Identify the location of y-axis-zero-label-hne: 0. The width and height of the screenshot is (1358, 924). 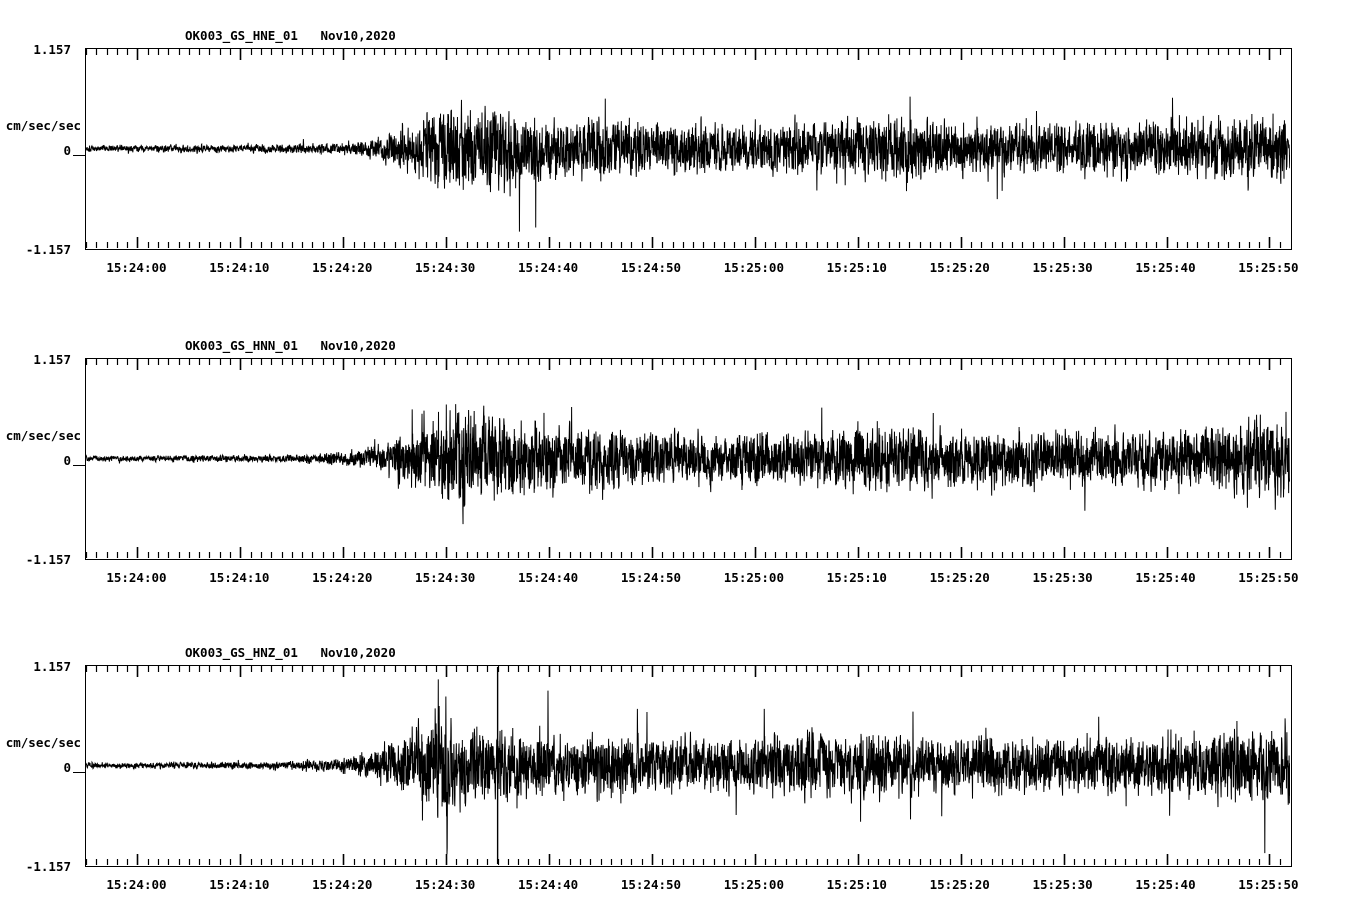
(67, 150).